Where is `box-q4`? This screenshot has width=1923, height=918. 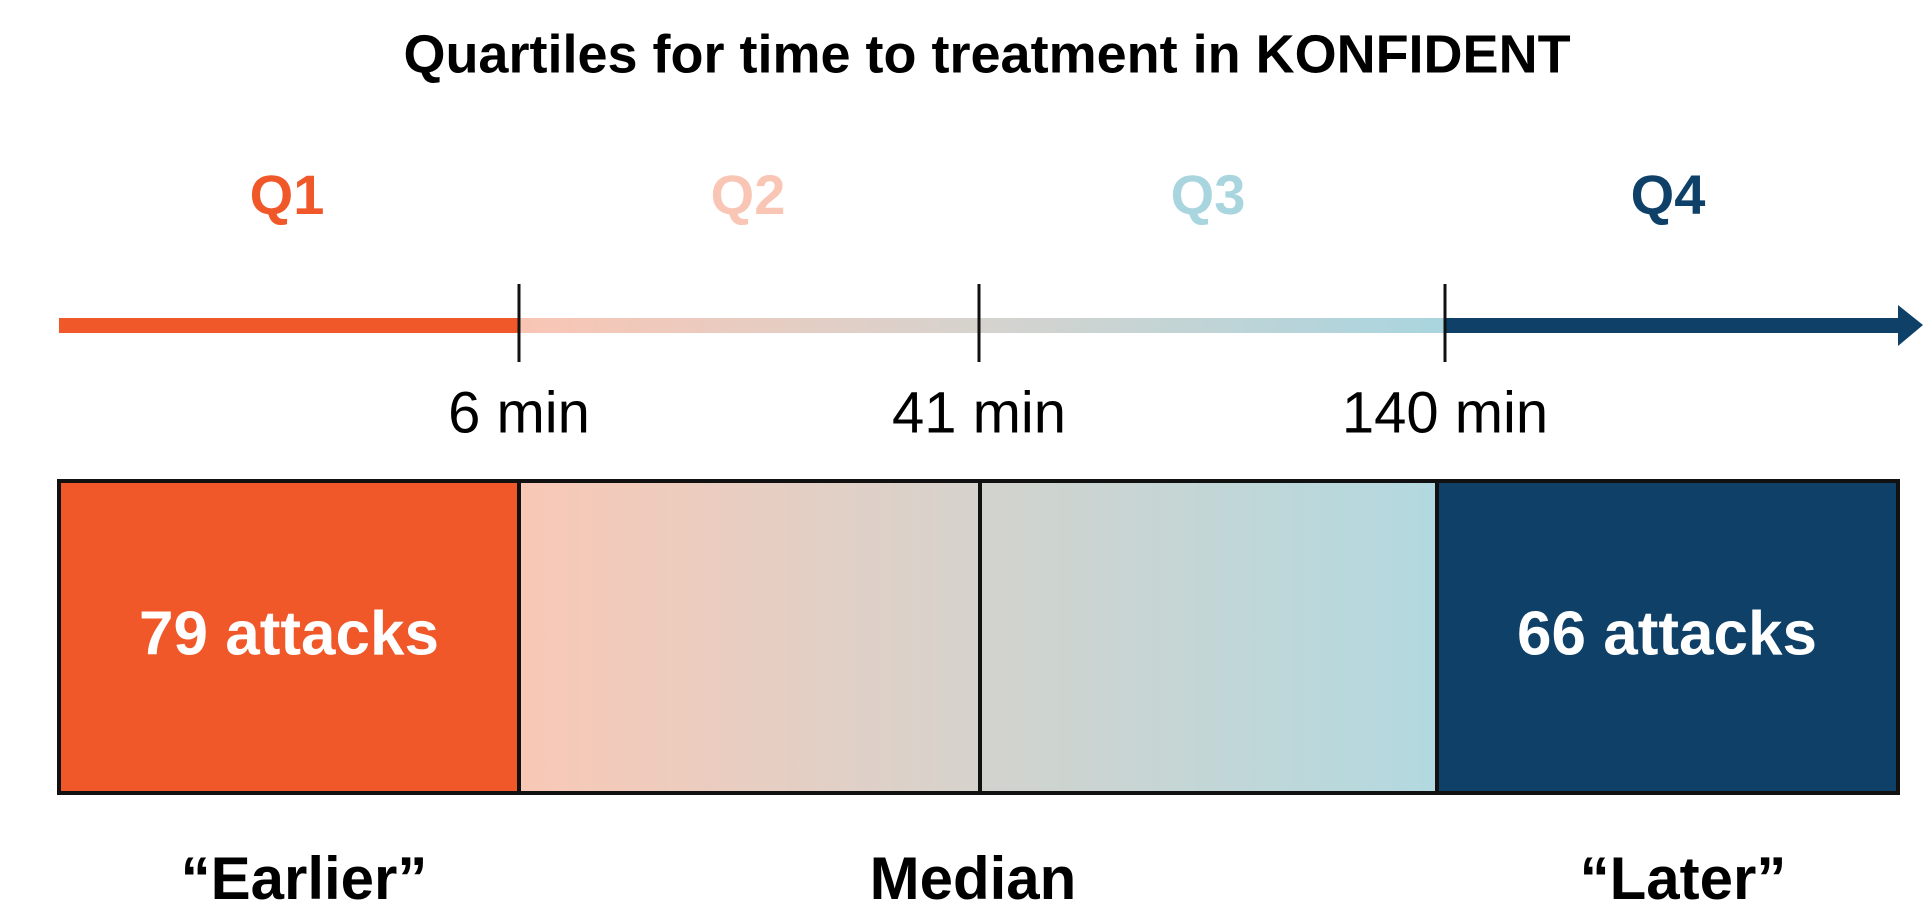
box-q4 is located at coordinates (1667, 637).